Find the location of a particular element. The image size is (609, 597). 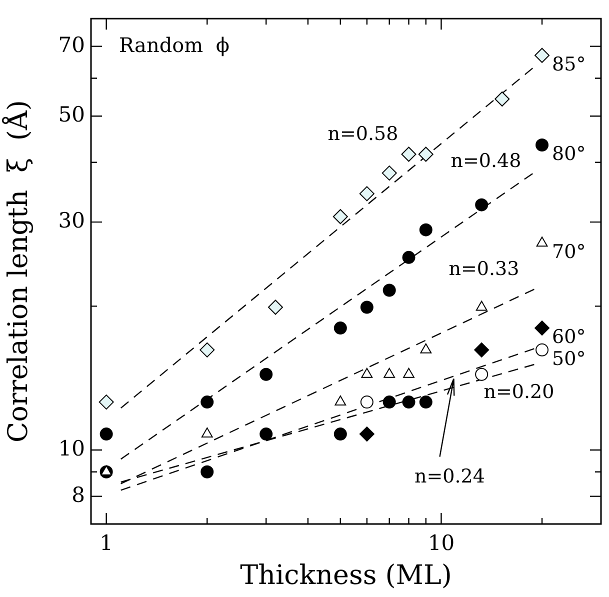

annotation: Random ϕ is located at coordinates (174, 44).